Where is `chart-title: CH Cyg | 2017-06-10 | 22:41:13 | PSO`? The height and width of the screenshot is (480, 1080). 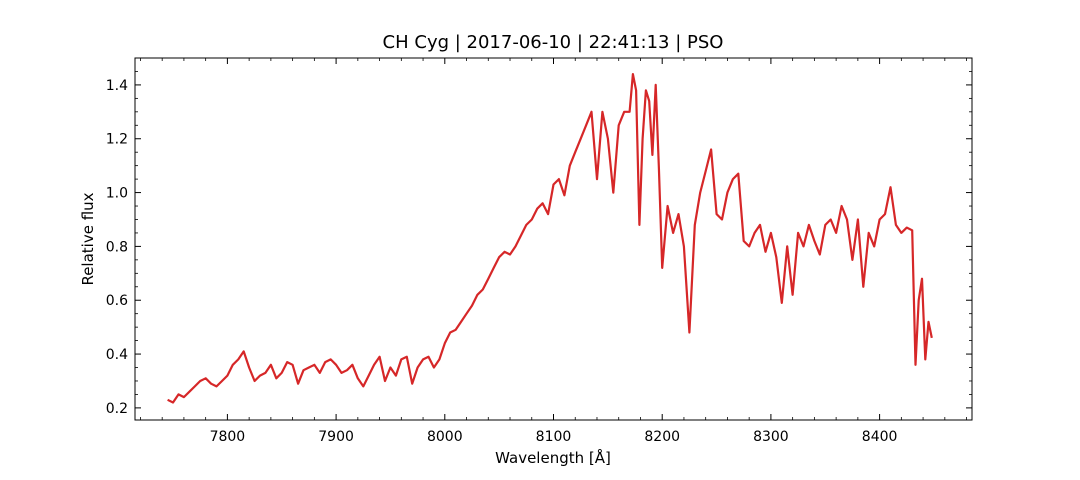
chart-title: CH Cyg | 2017-06-10 | 22:41:13 | PSO is located at coordinates (553, 42).